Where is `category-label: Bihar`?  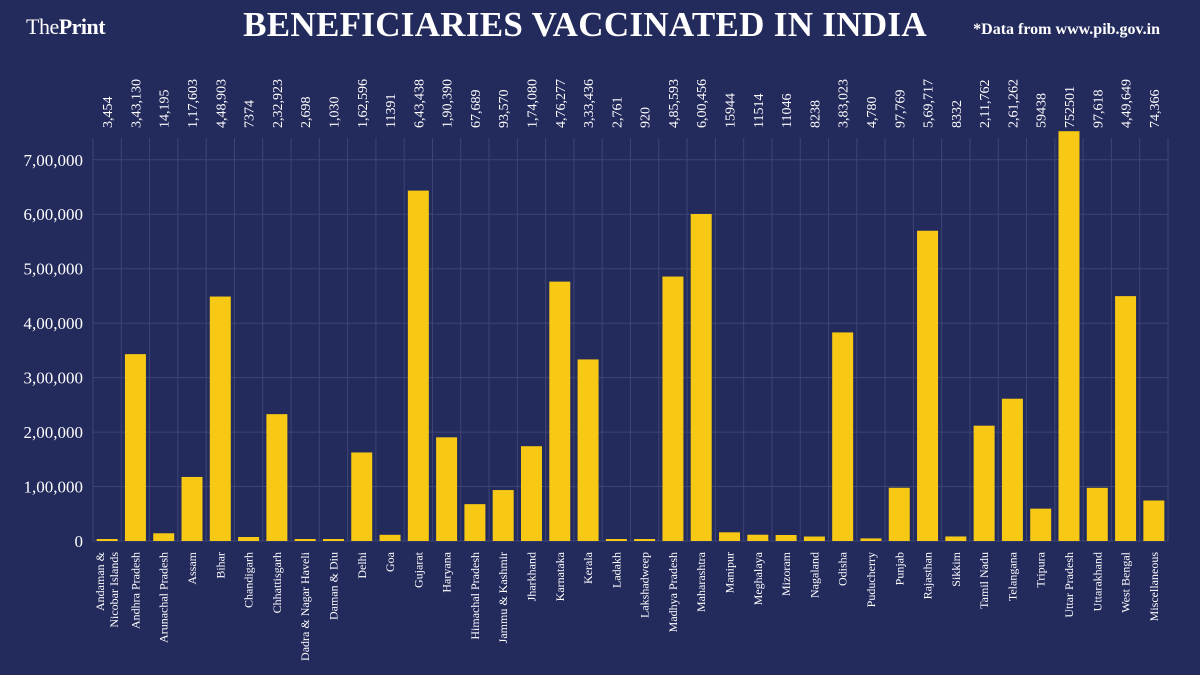
category-label: Bihar is located at coordinates (220, 565).